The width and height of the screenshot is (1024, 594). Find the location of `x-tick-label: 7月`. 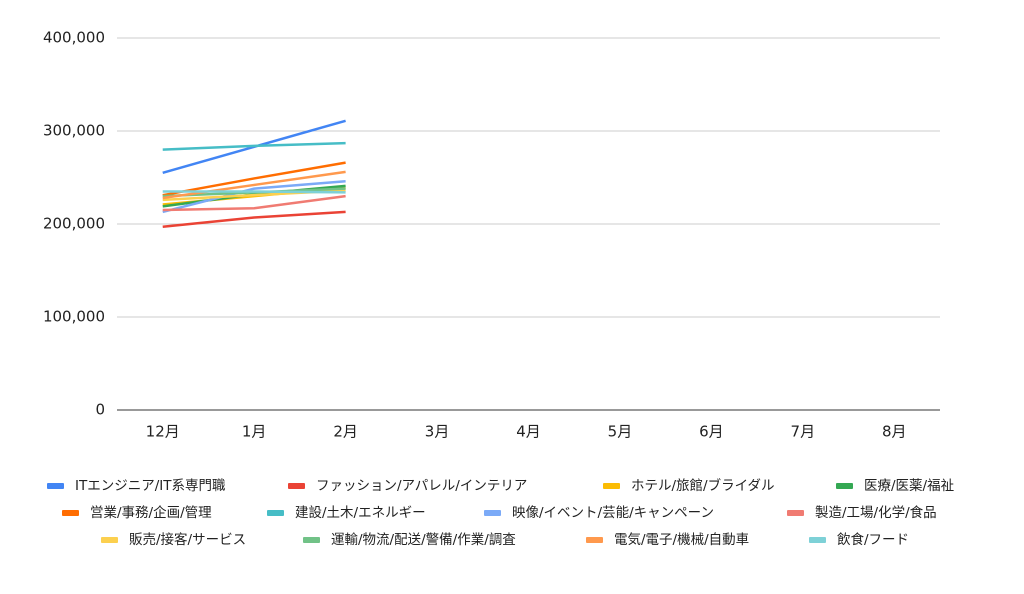

x-tick-label: 7月 is located at coordinates (803, 432).